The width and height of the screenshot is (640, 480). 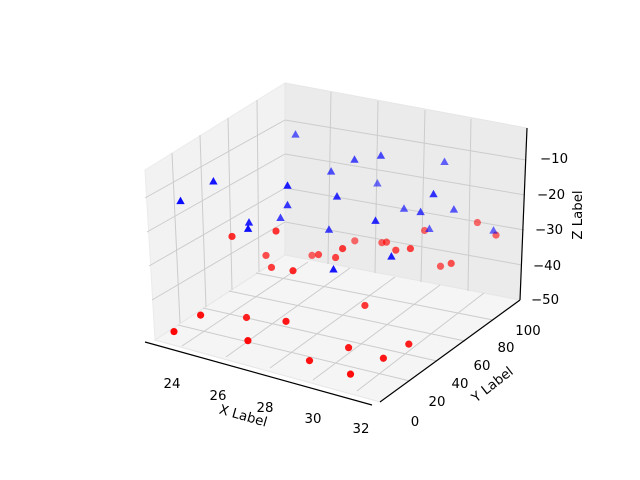 What do you see at coordinates (415, 422) in the screenshot?
I see `y-tick: 0` at bounding box center [415, 422].